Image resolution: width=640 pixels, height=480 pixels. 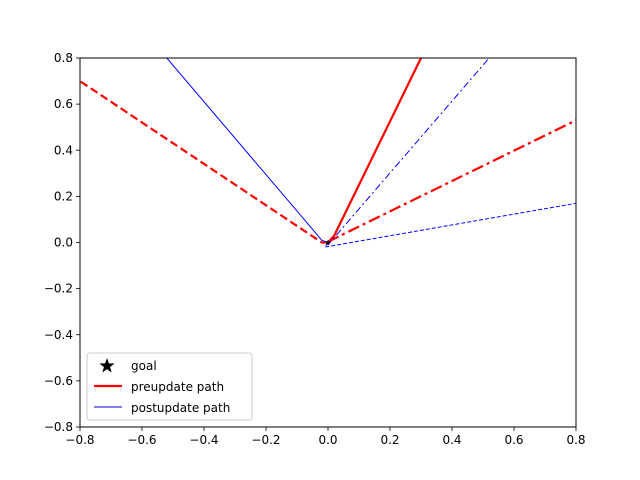 I want to click on legend: goal preupdate path postupdate path, so click(x=169, y=386).